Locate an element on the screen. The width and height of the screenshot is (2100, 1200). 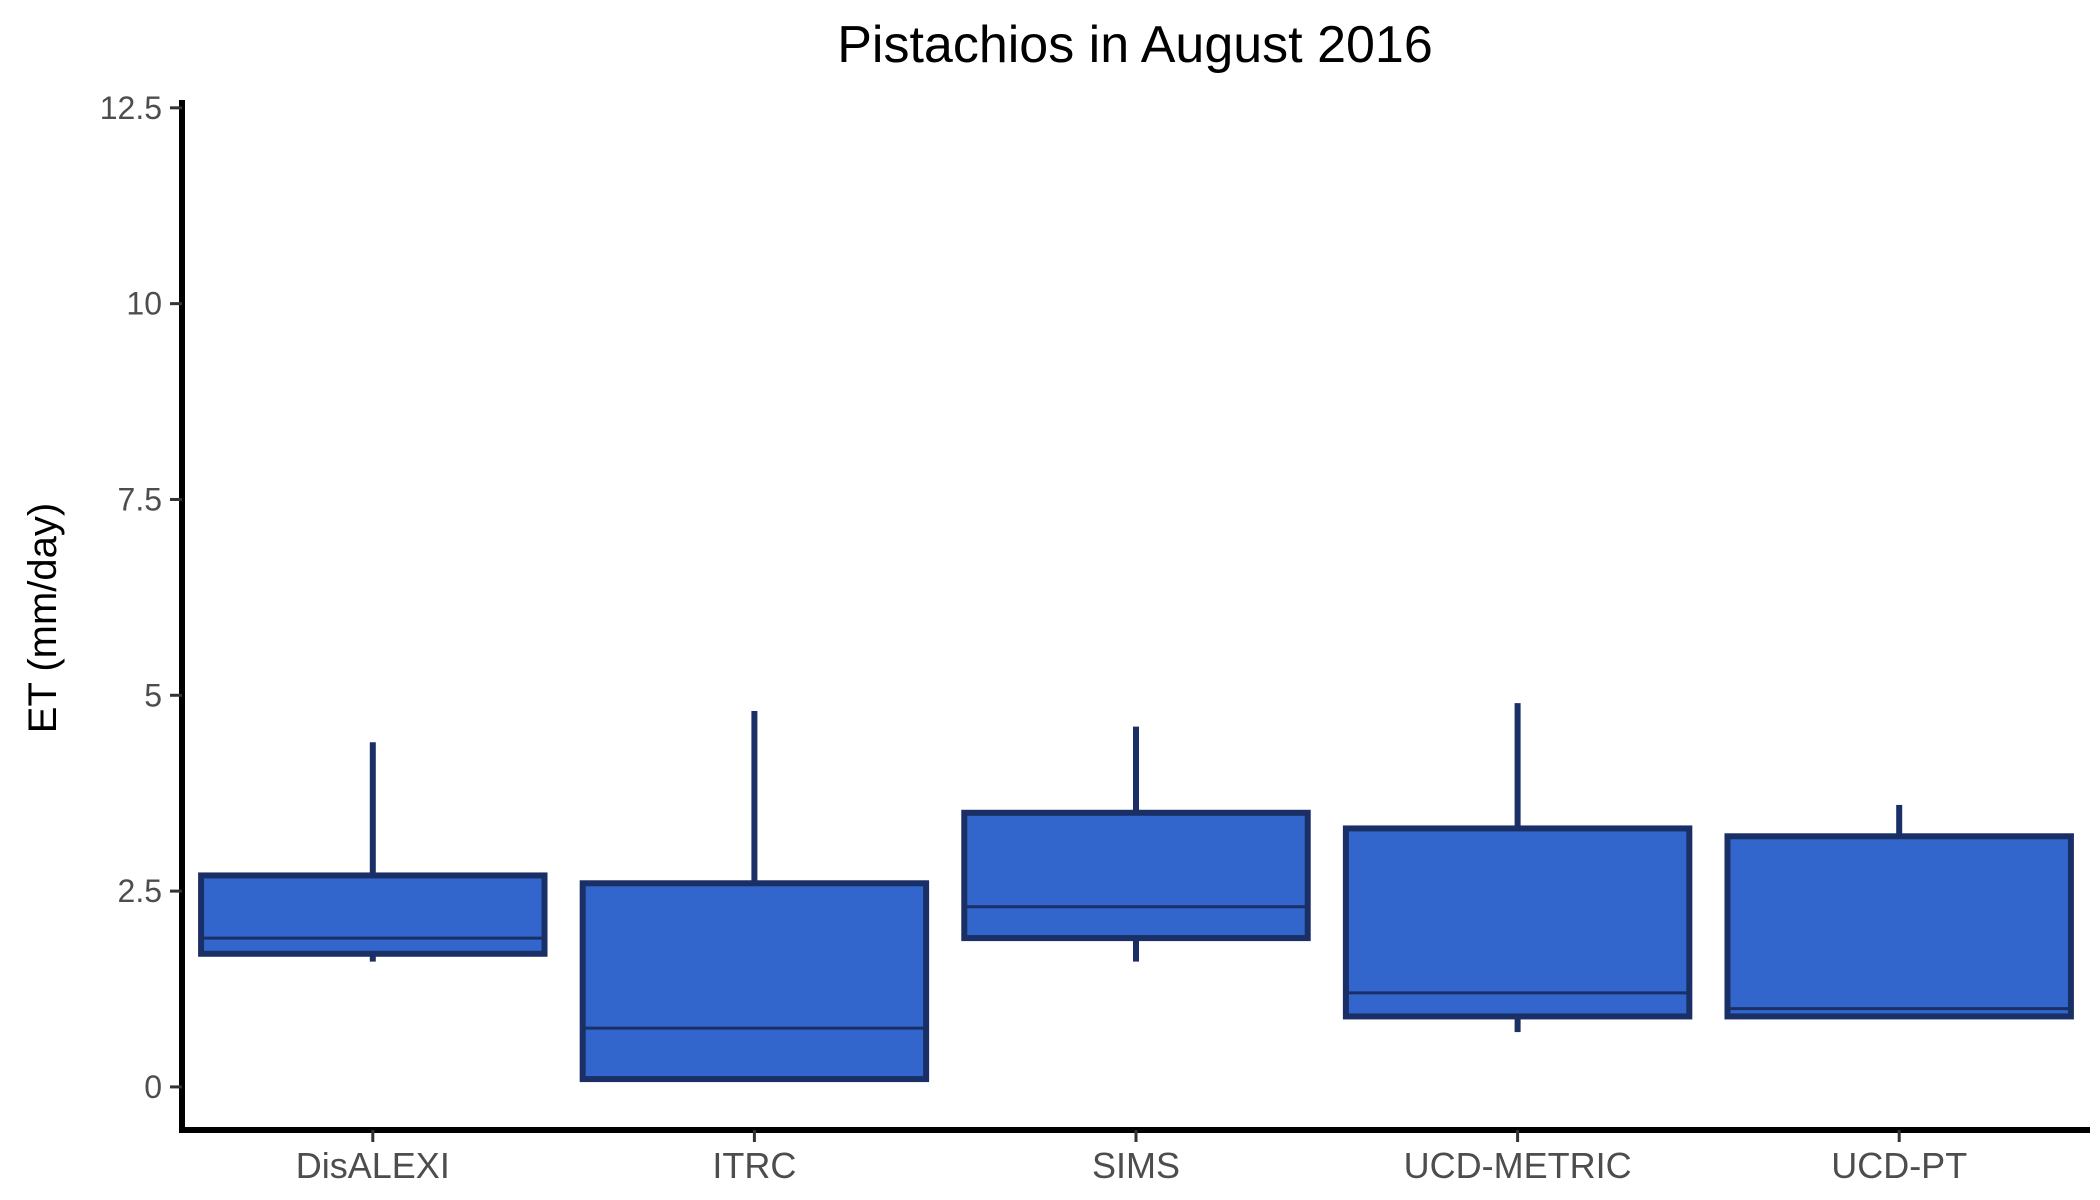
box-sims is located at coordinates (1136, 844).